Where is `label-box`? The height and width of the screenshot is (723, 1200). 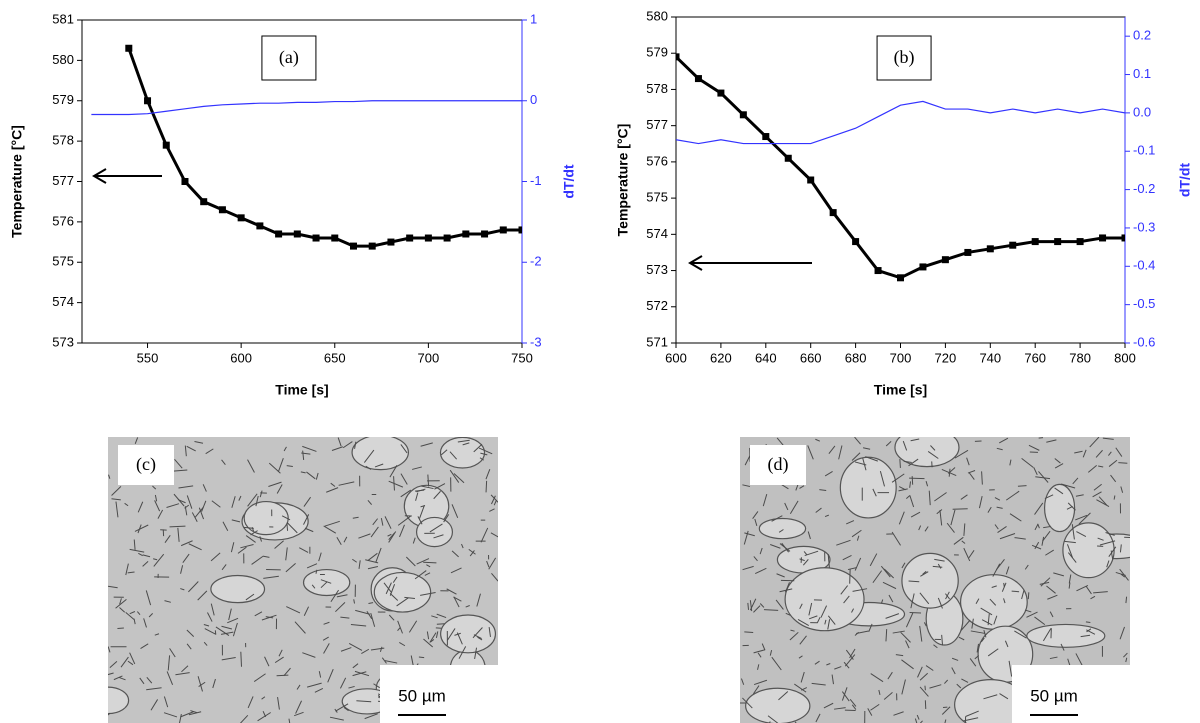
label-box is located at coordinates (146, 465).